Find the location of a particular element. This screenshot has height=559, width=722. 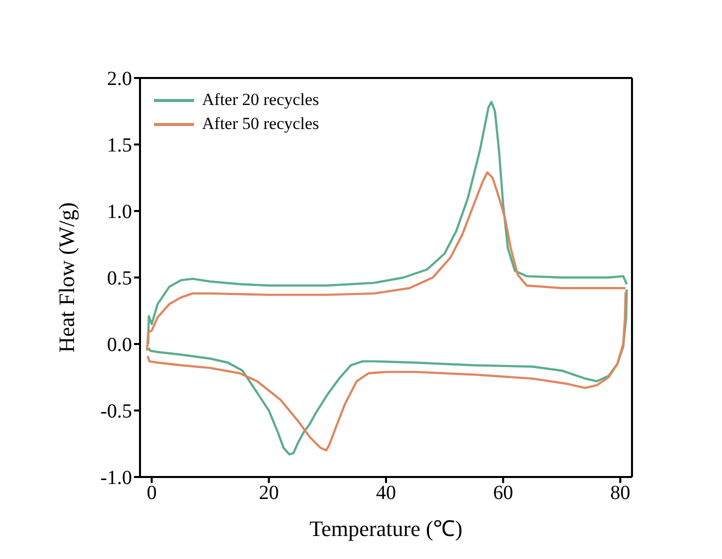

x-tick-label: 20 is located at coordinates (268, 493).